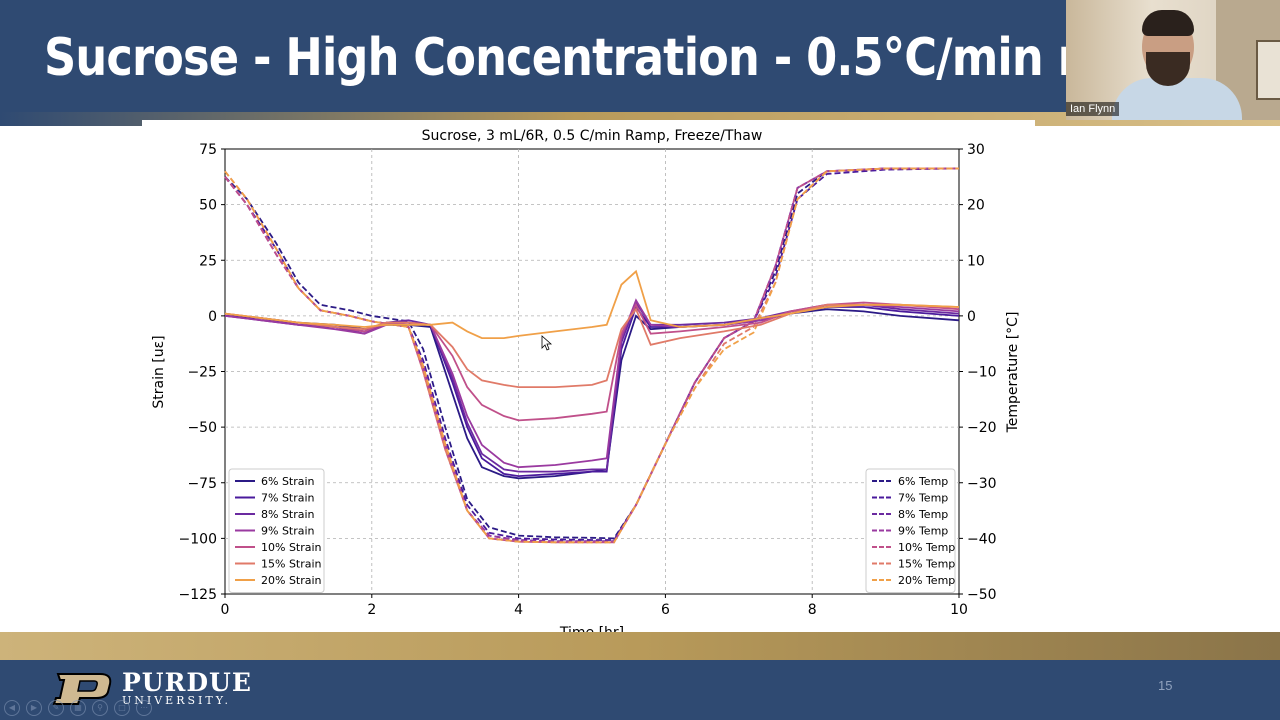 The width and height of the screenshot is (1280, 720). I want to click on y2-tick-label: 10, so click(976, 261).